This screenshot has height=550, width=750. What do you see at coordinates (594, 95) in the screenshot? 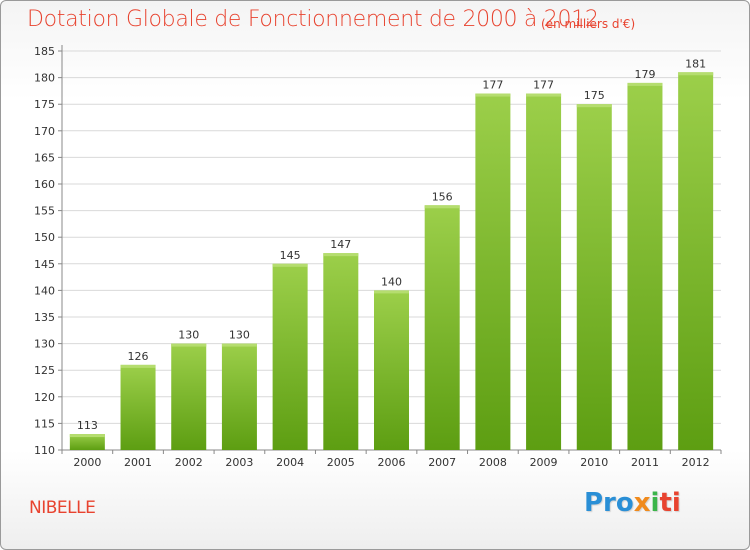
I see `bar-value-label: 175` at bounding box center [594, 95].